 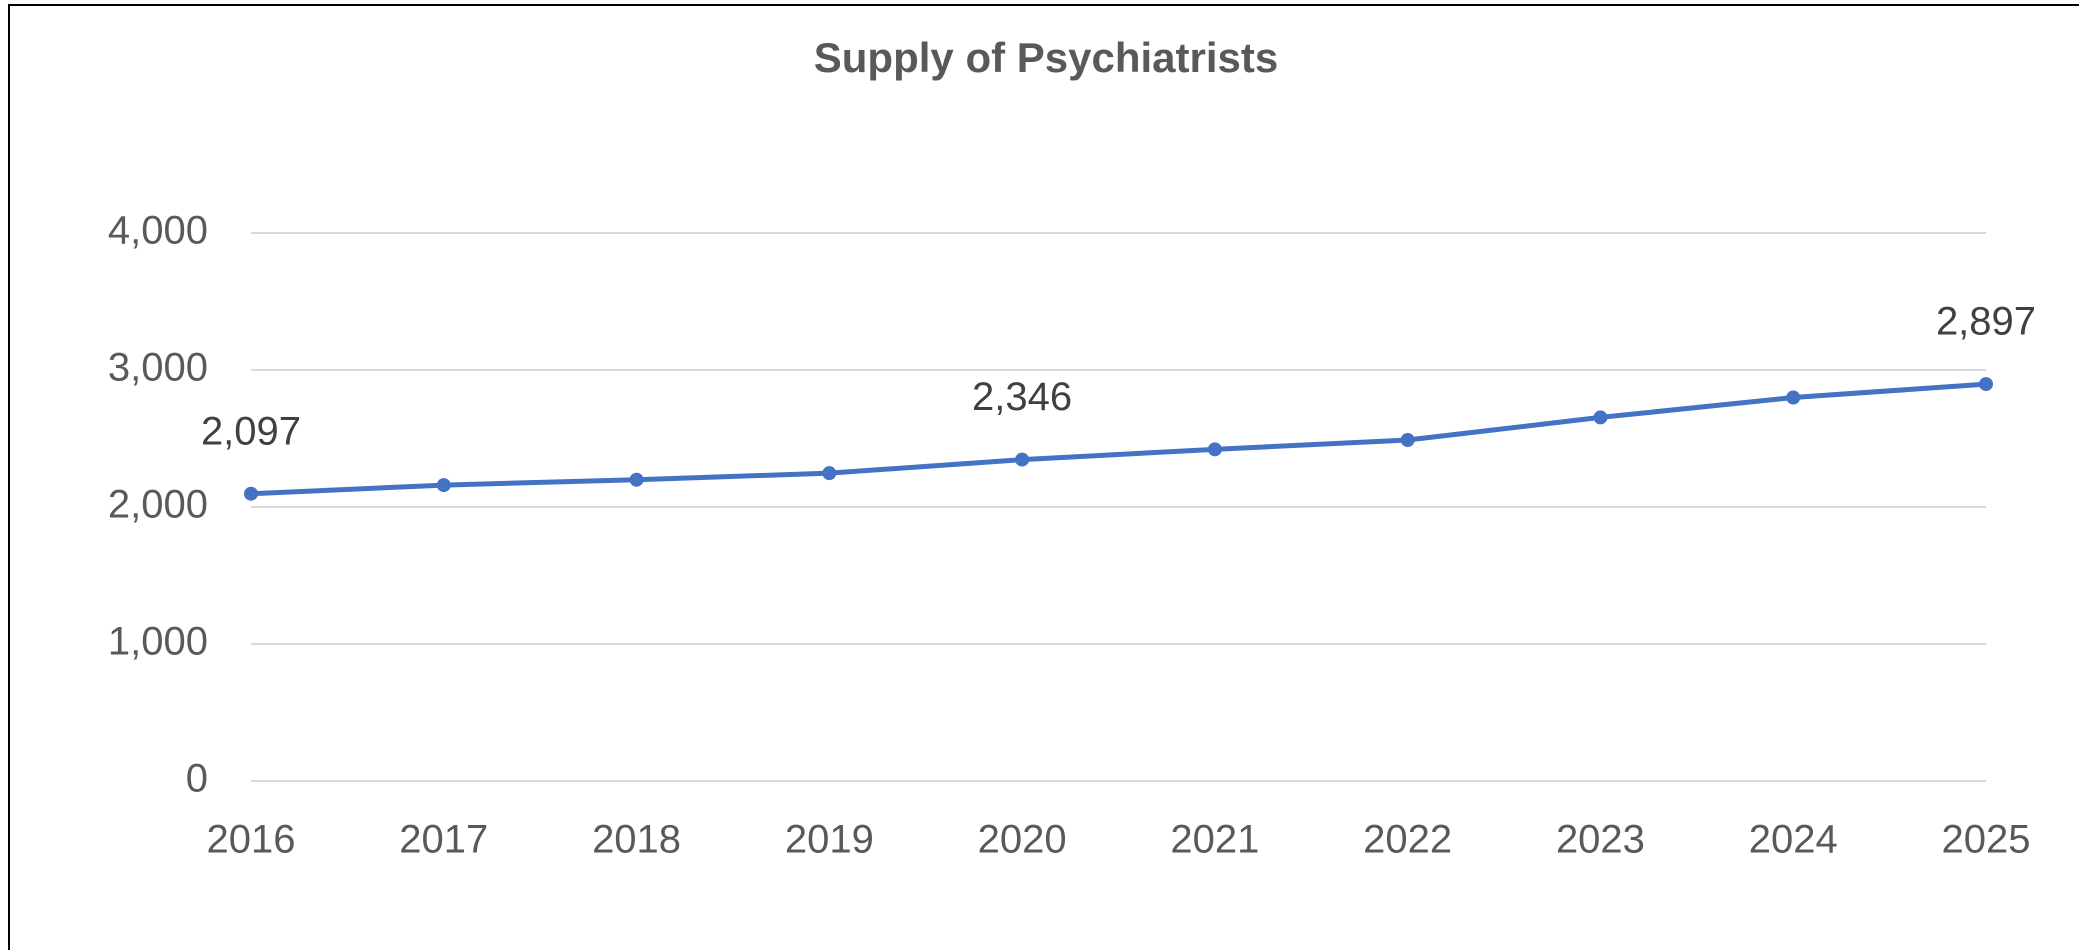 I want to click on x-tick-label: 2020, so click(x=1022, y=840).